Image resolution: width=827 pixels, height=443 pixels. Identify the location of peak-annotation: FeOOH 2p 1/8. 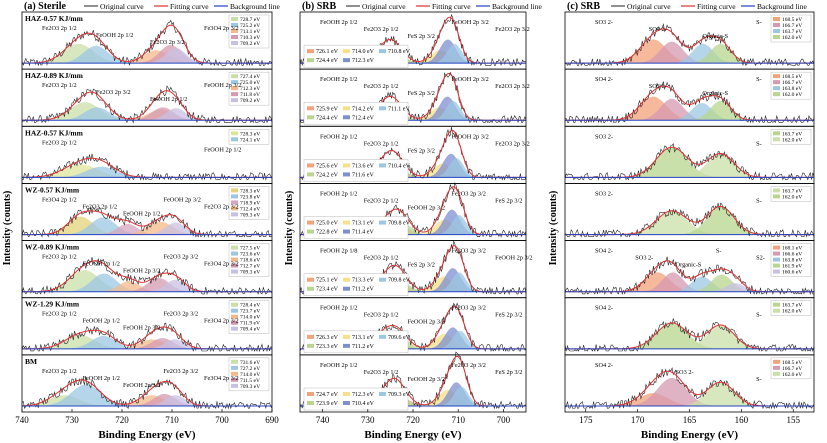
(338, 251).